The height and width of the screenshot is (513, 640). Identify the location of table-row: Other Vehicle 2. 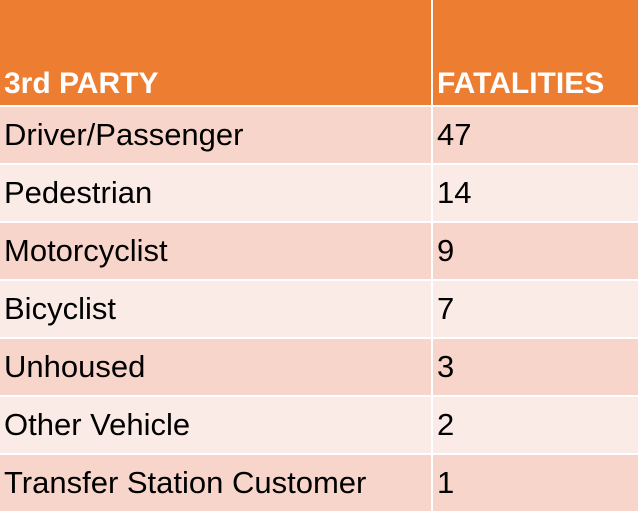
(319, 425).